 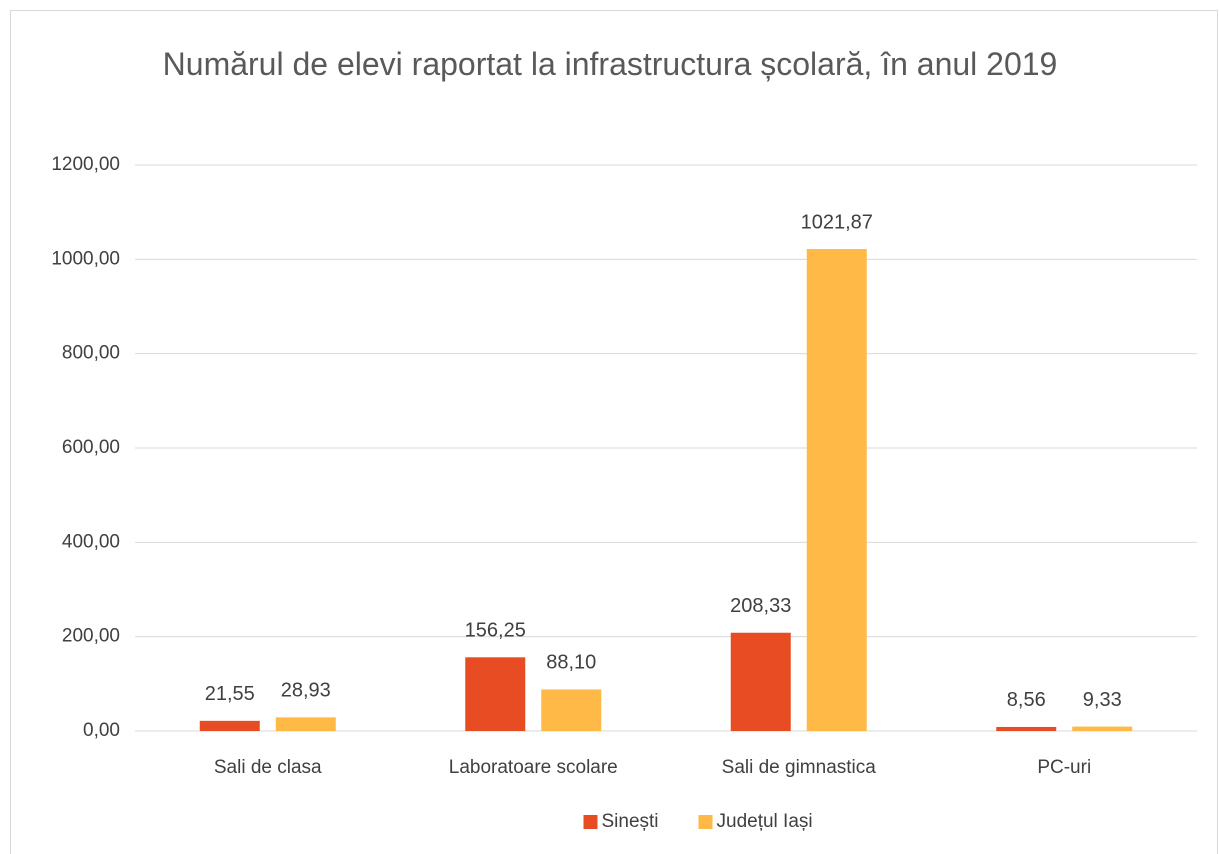 I want to click on y-tick-label: 400,00, so click(x=91, y=541).